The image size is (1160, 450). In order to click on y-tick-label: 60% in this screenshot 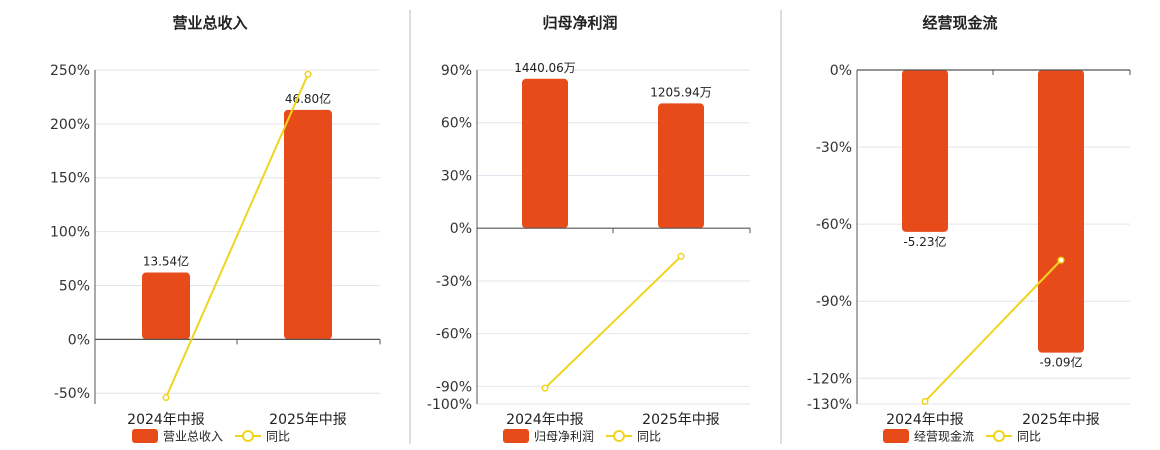, I will do `click(456, 124)`.